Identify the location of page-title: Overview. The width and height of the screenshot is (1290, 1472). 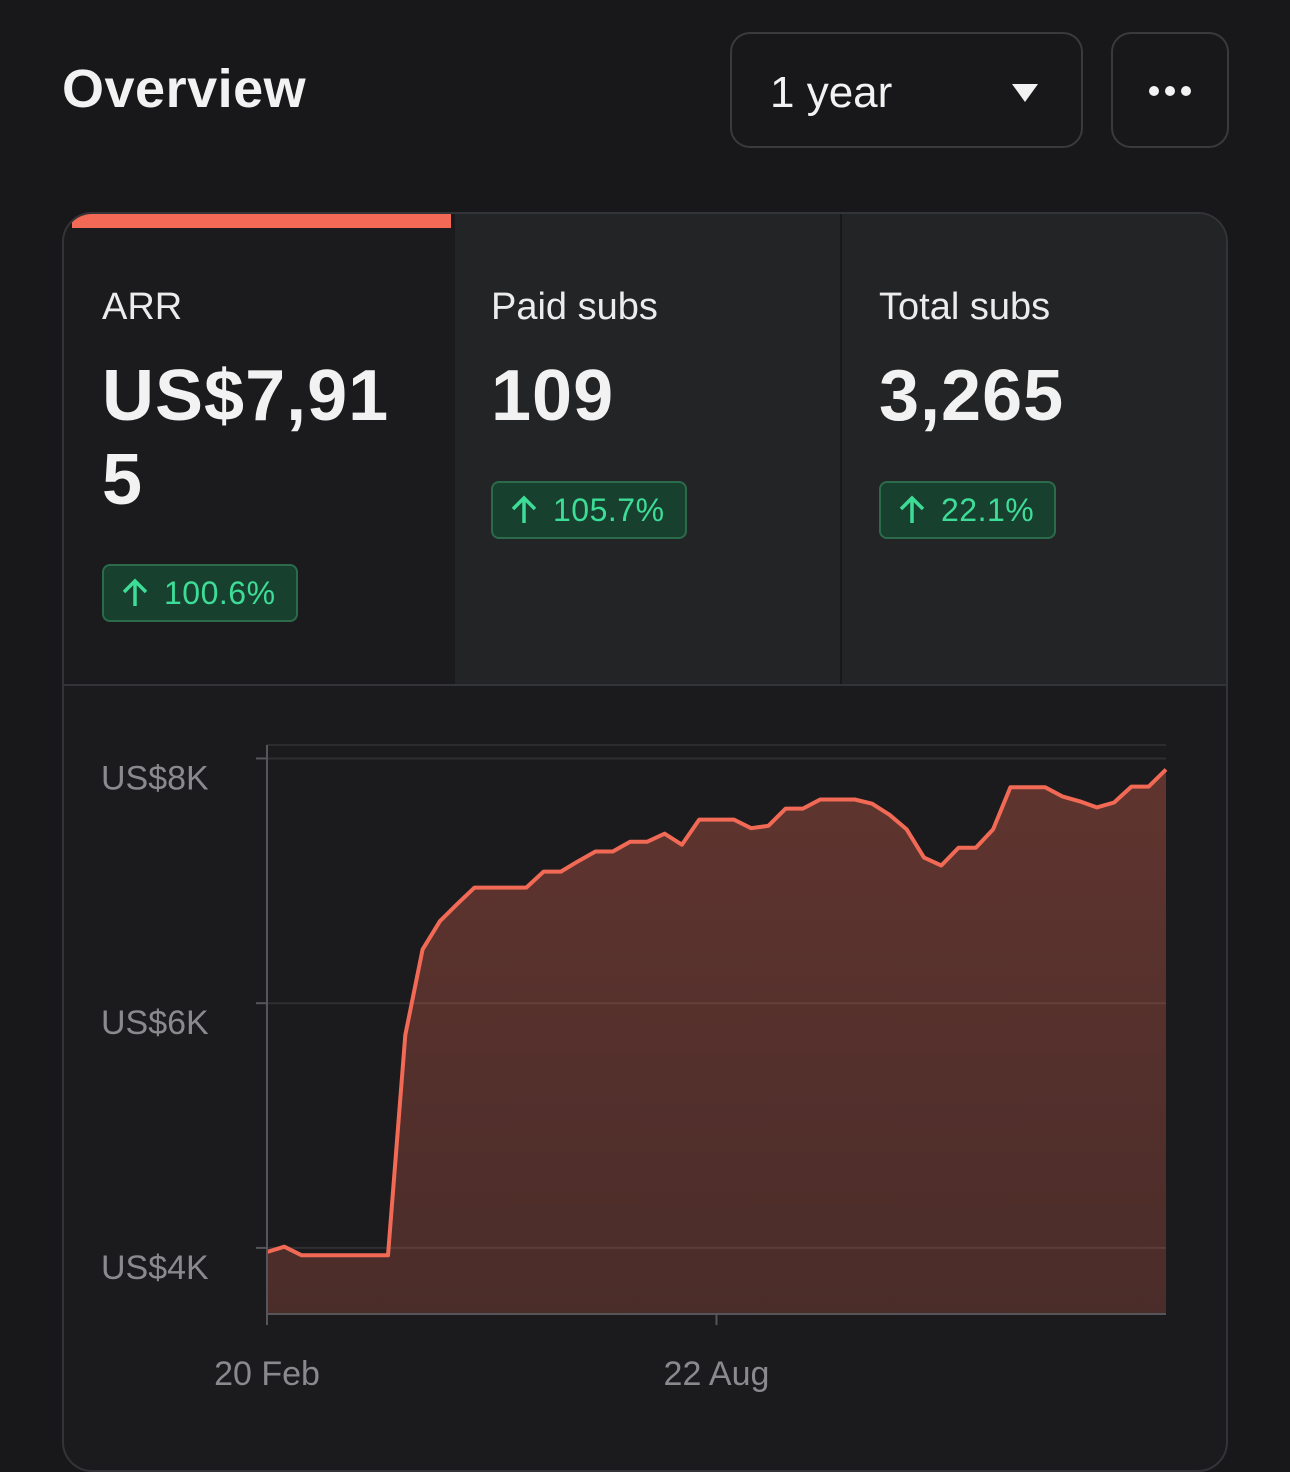
(184, 89).